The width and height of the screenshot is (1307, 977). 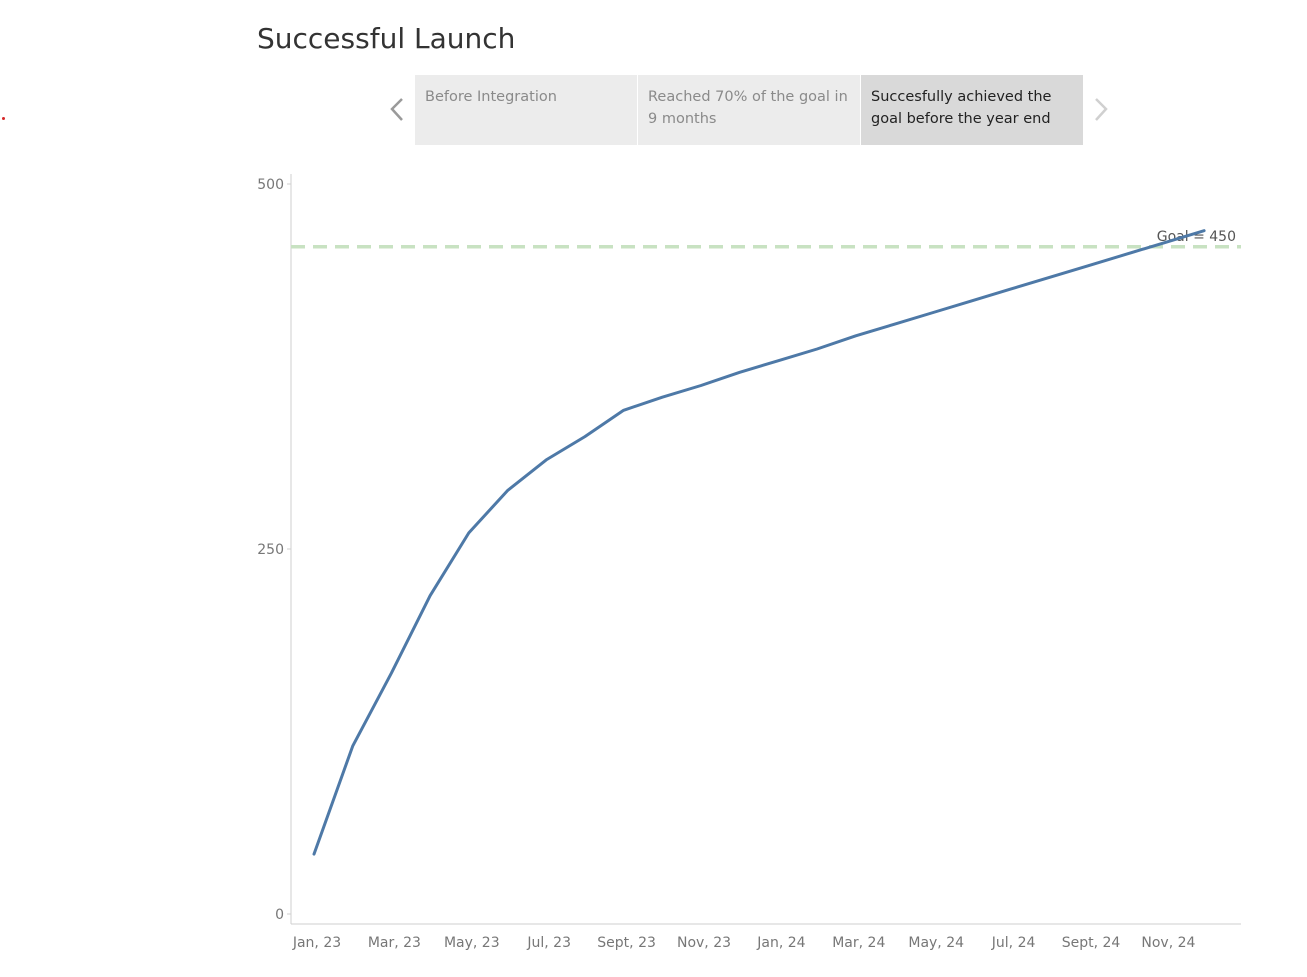 What do you see at coordinates (270, 185) in the screenshot?
I see `y-tick-label: 500` at bounding box center [270, 185].